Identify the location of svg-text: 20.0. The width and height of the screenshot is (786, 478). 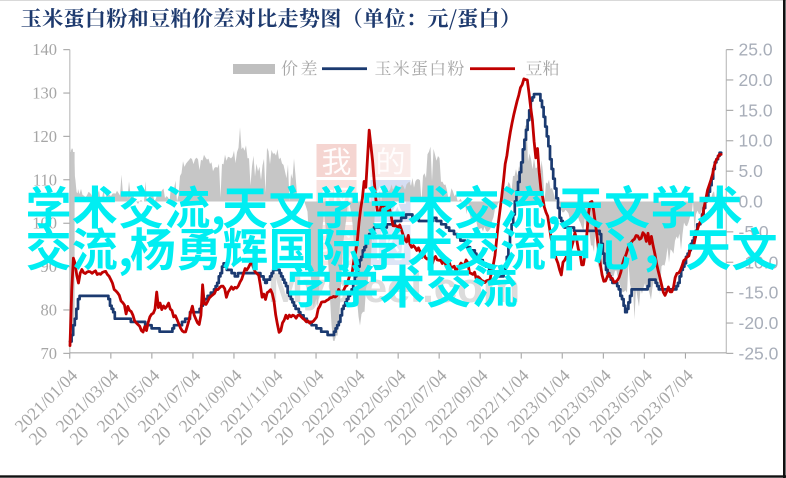
(756, 80).